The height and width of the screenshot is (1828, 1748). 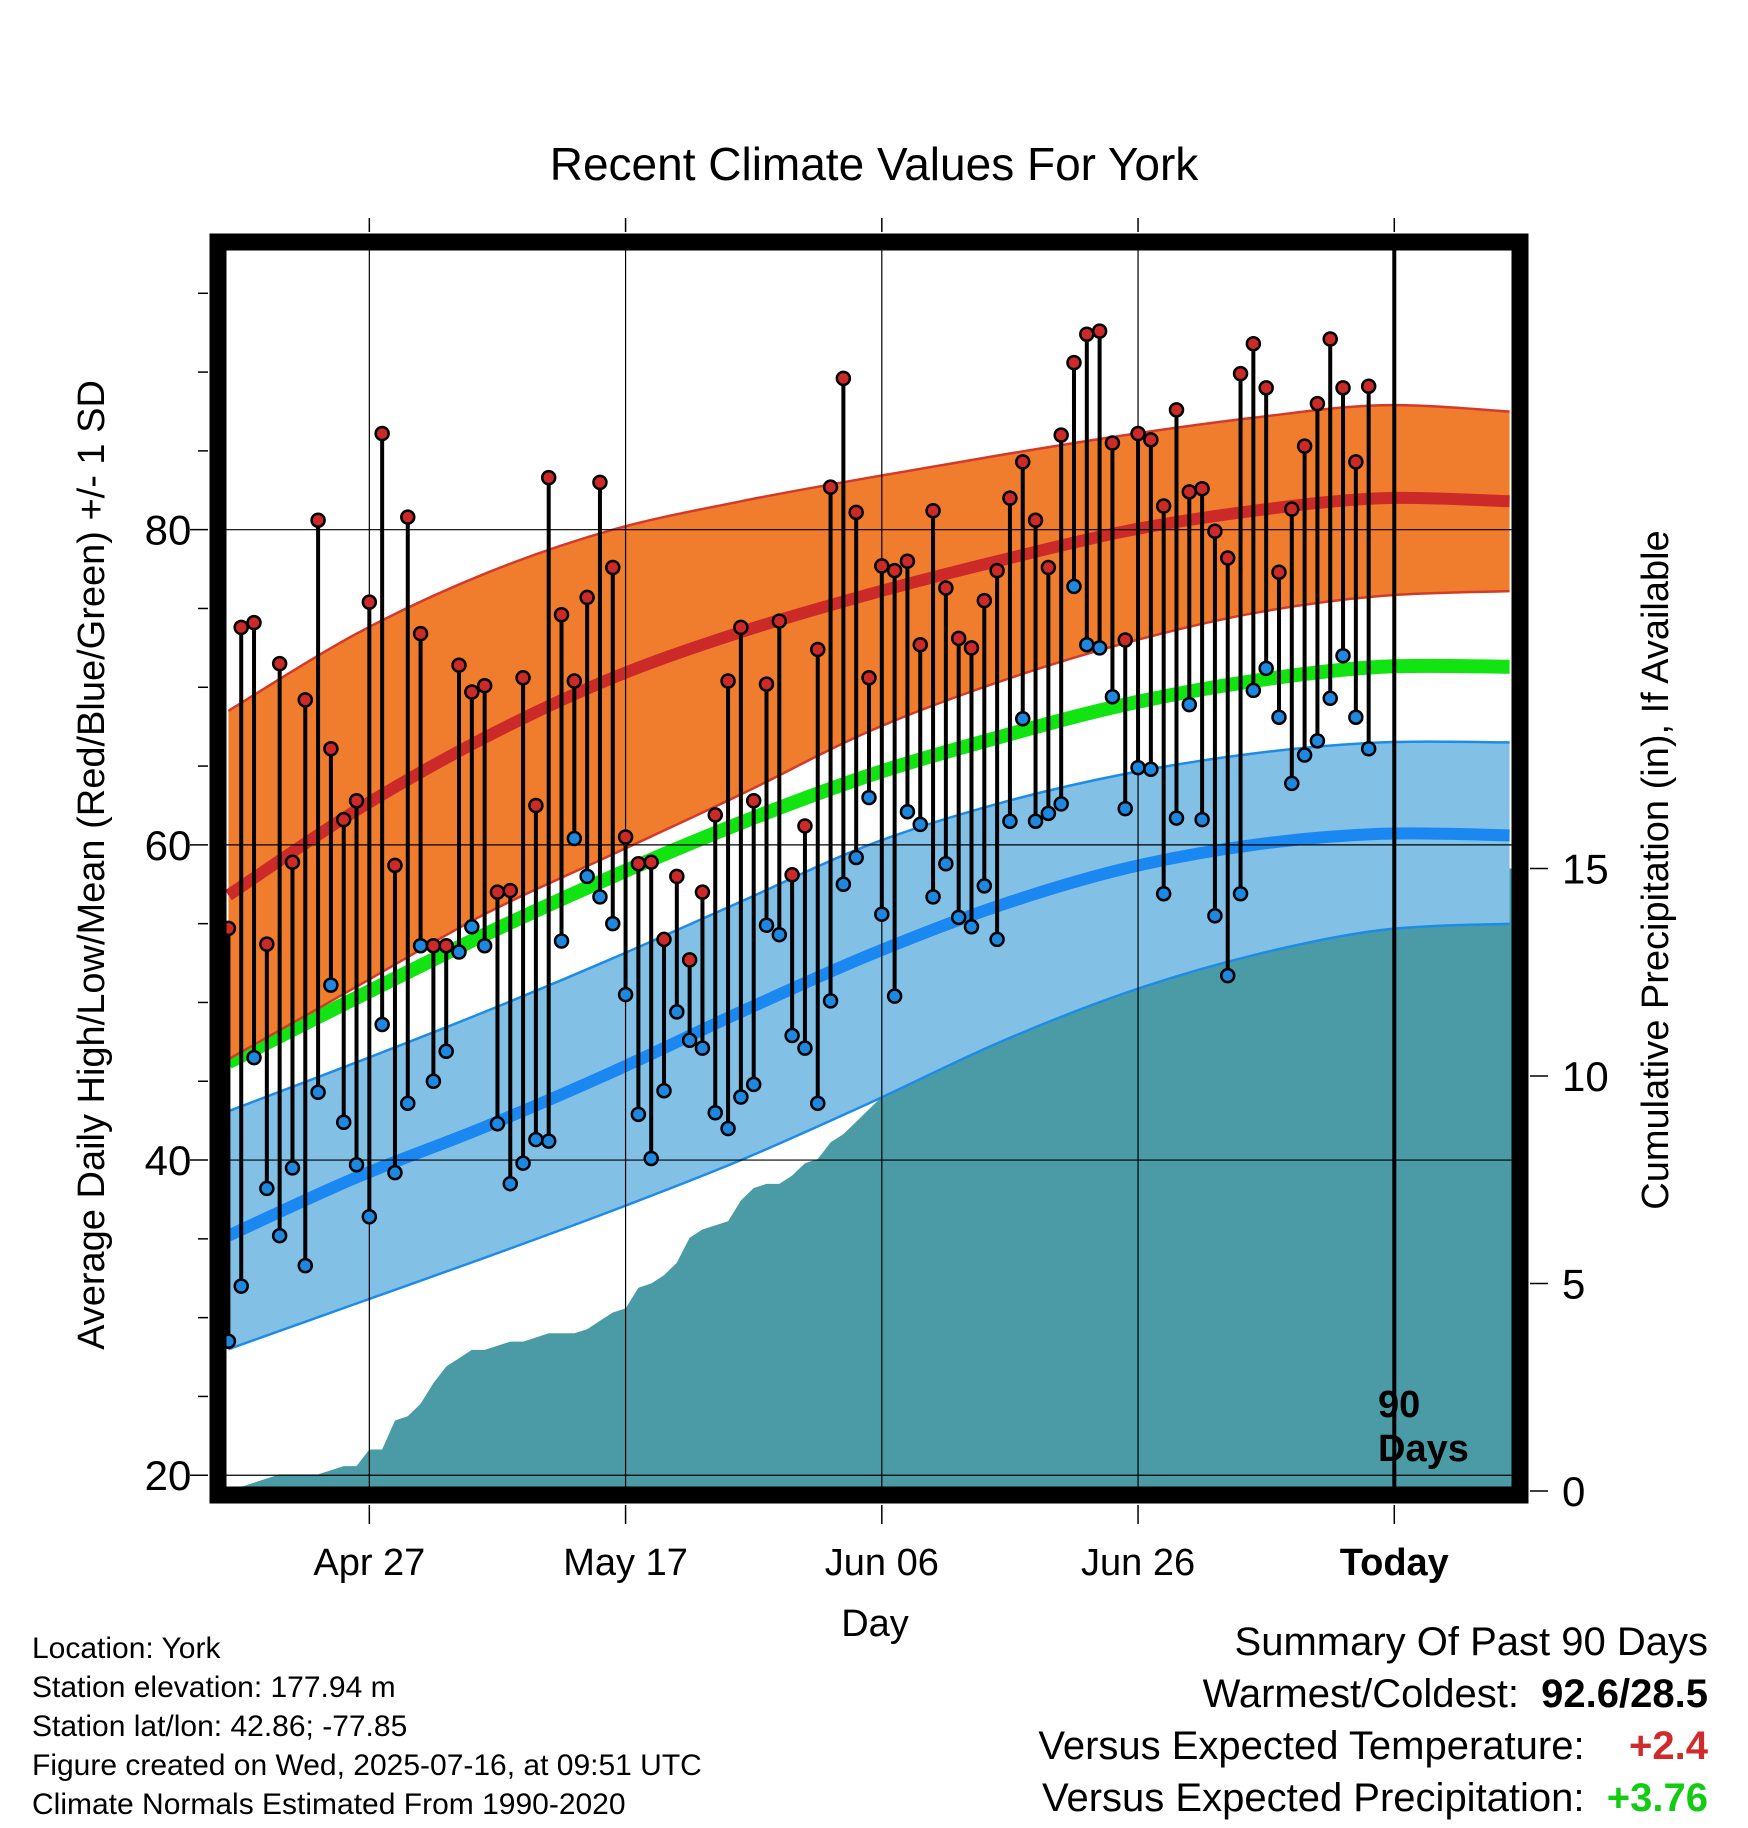 I want to click on latlon-text: Station lat/lon: 42.86; -77.85, so click(x=220, y=1726).